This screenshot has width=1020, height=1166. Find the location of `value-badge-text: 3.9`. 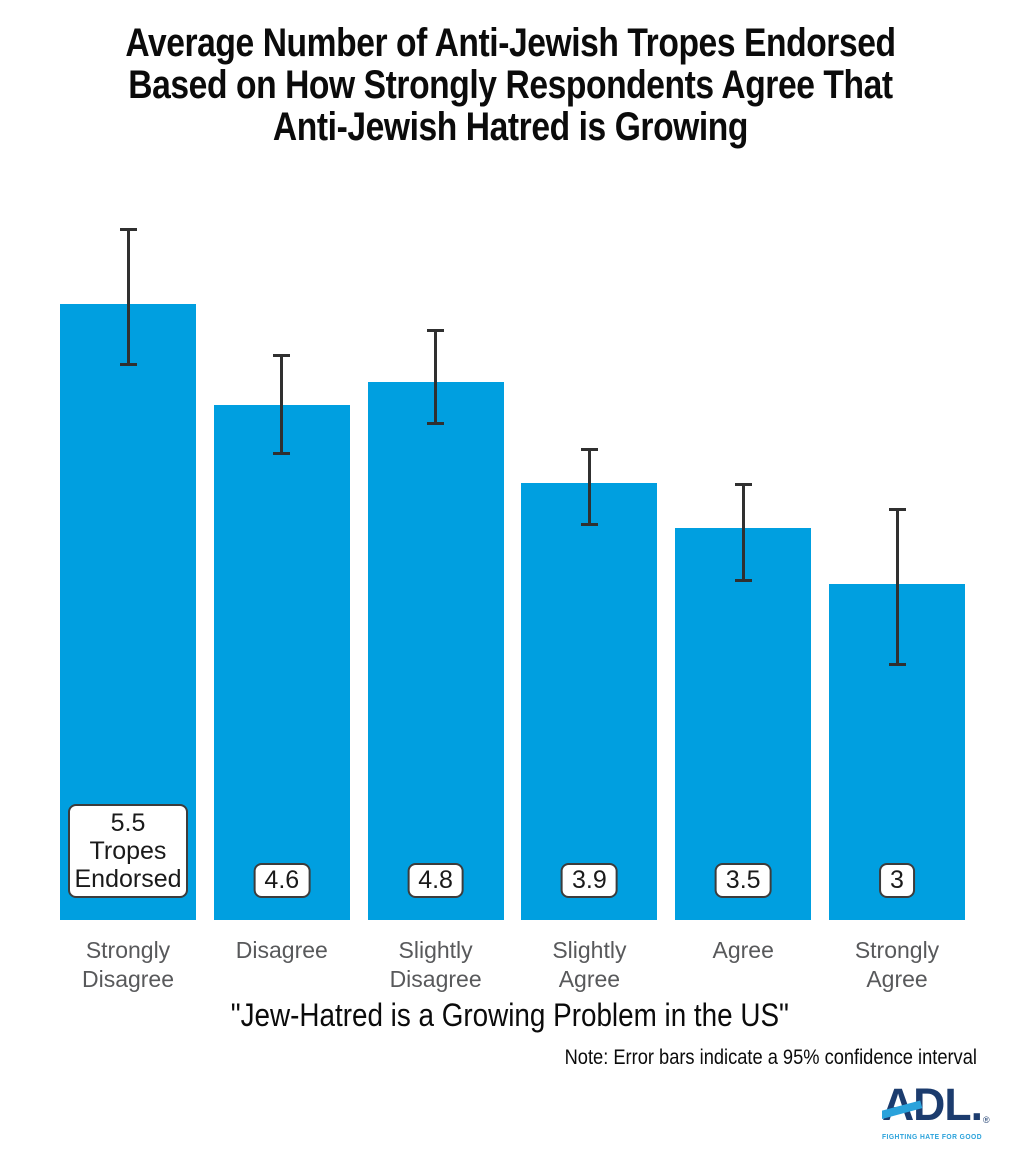

value-badge-text: 3.9 is located at coordinates (589, 880).